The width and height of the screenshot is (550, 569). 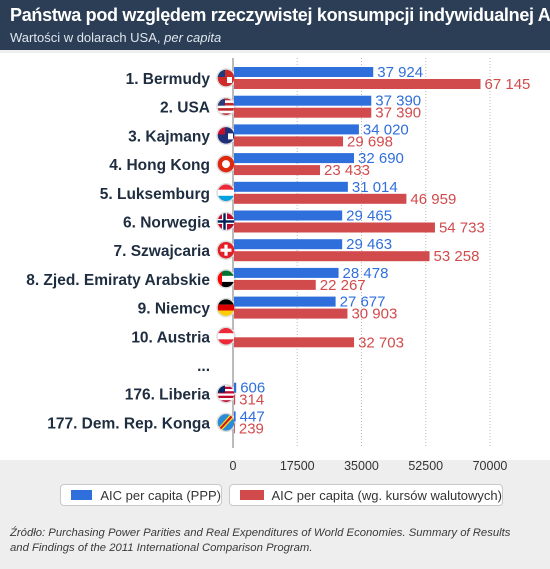 I want to click on legend-fx: AIC per capita (wg. kursów walutowych), so click(x=366, y=495).